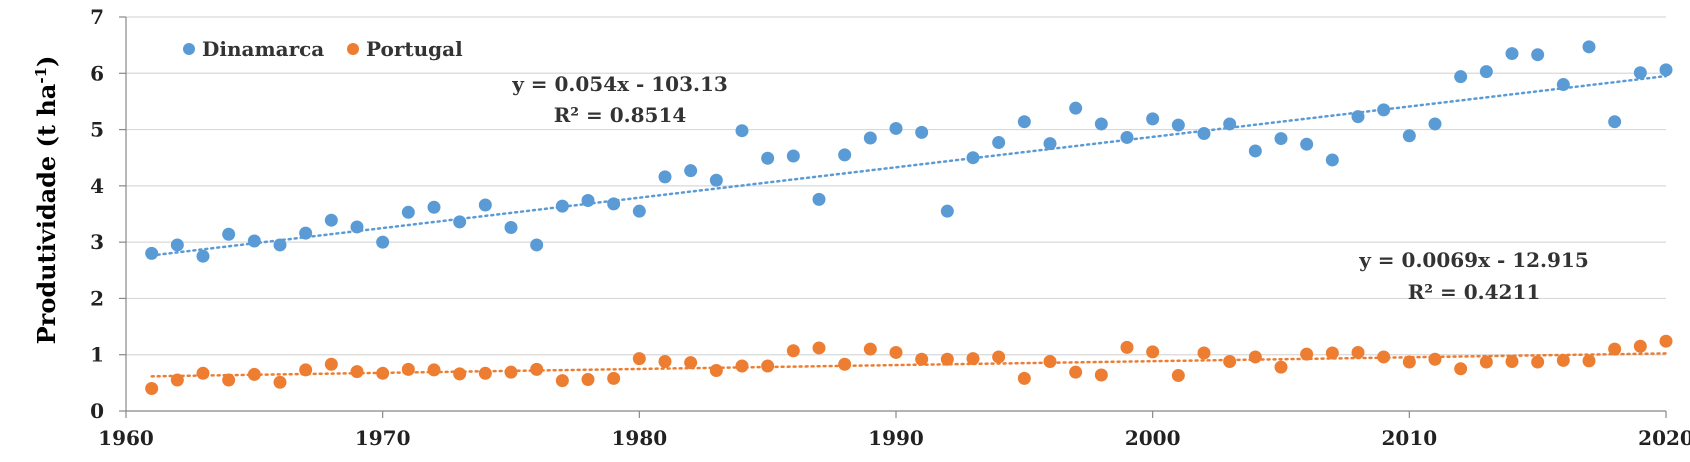  Describe the element at coordinates (1664, 438) in the screenshot. I see `x-tick-label-2020: 2020` at that location.